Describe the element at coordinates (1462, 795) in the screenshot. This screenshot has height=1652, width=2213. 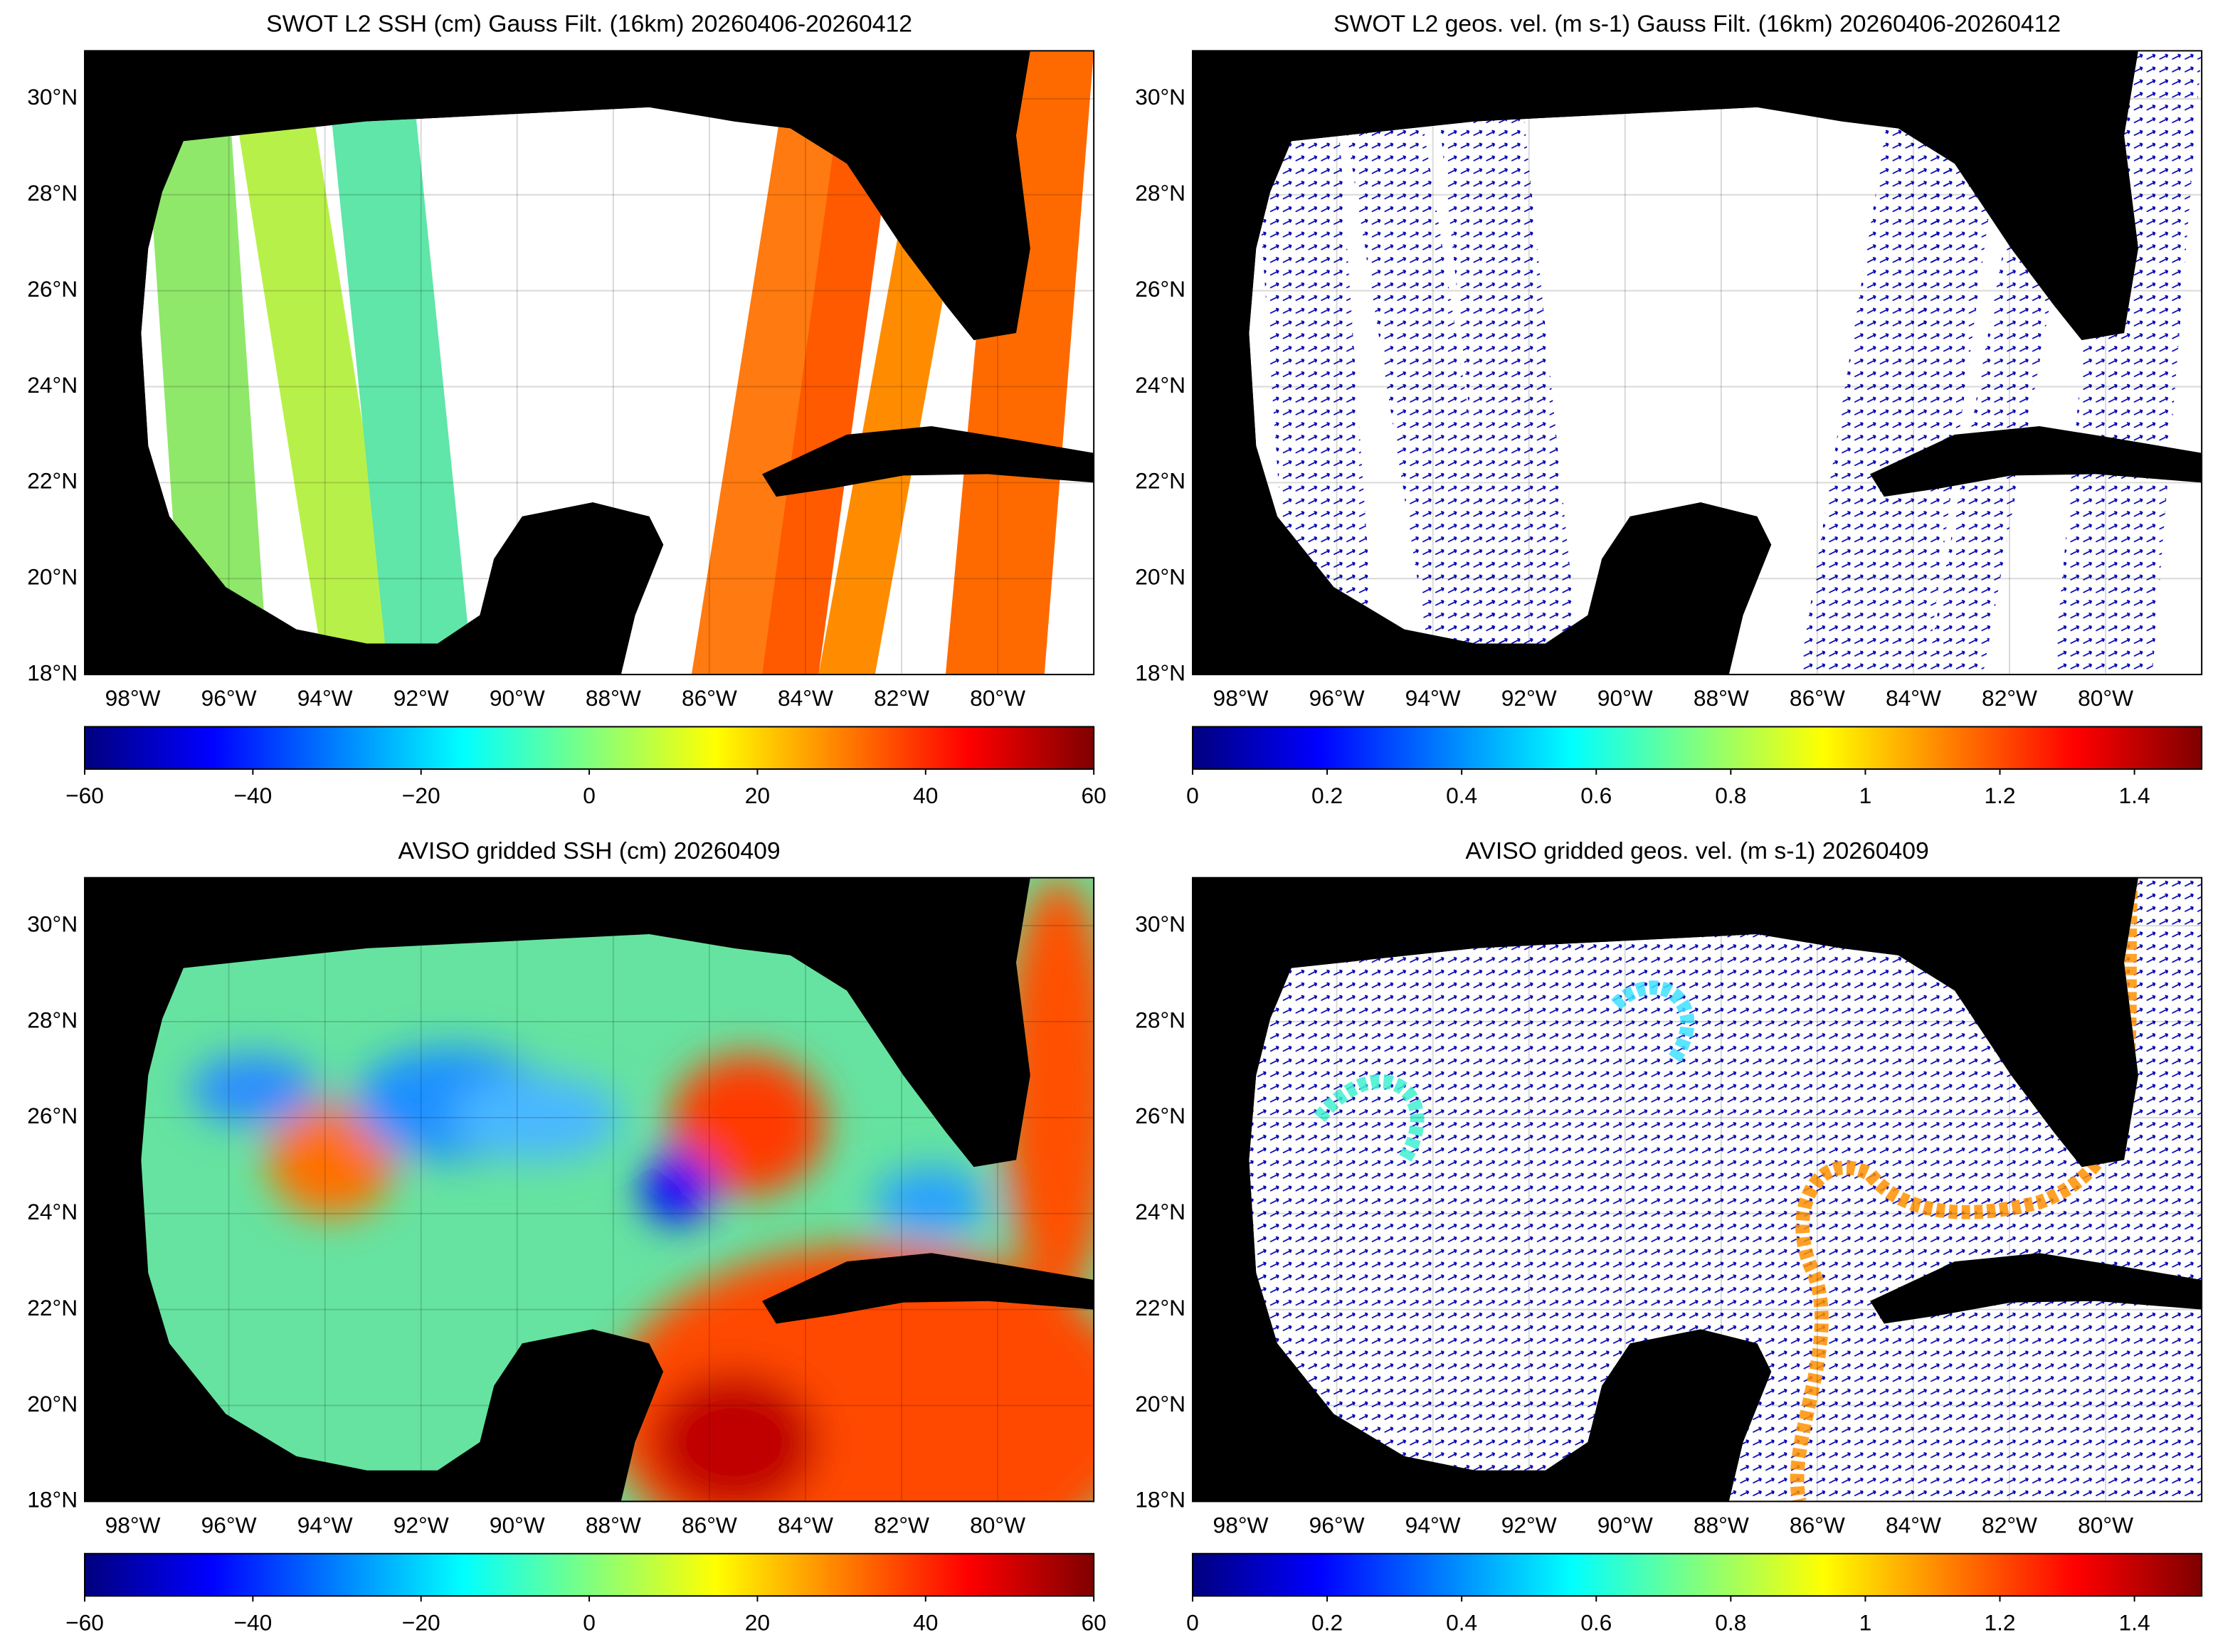
I see `colorbar-tick-label: 0.4` at that location.